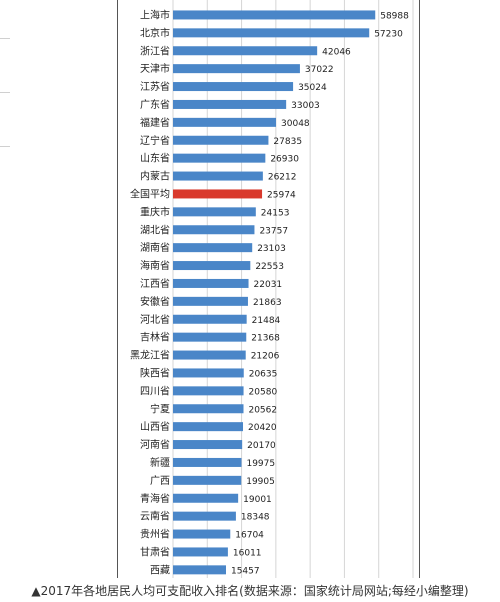 This screenshot has width=500, height=602. I want to click on value-label: 16704, so click(249, 536).